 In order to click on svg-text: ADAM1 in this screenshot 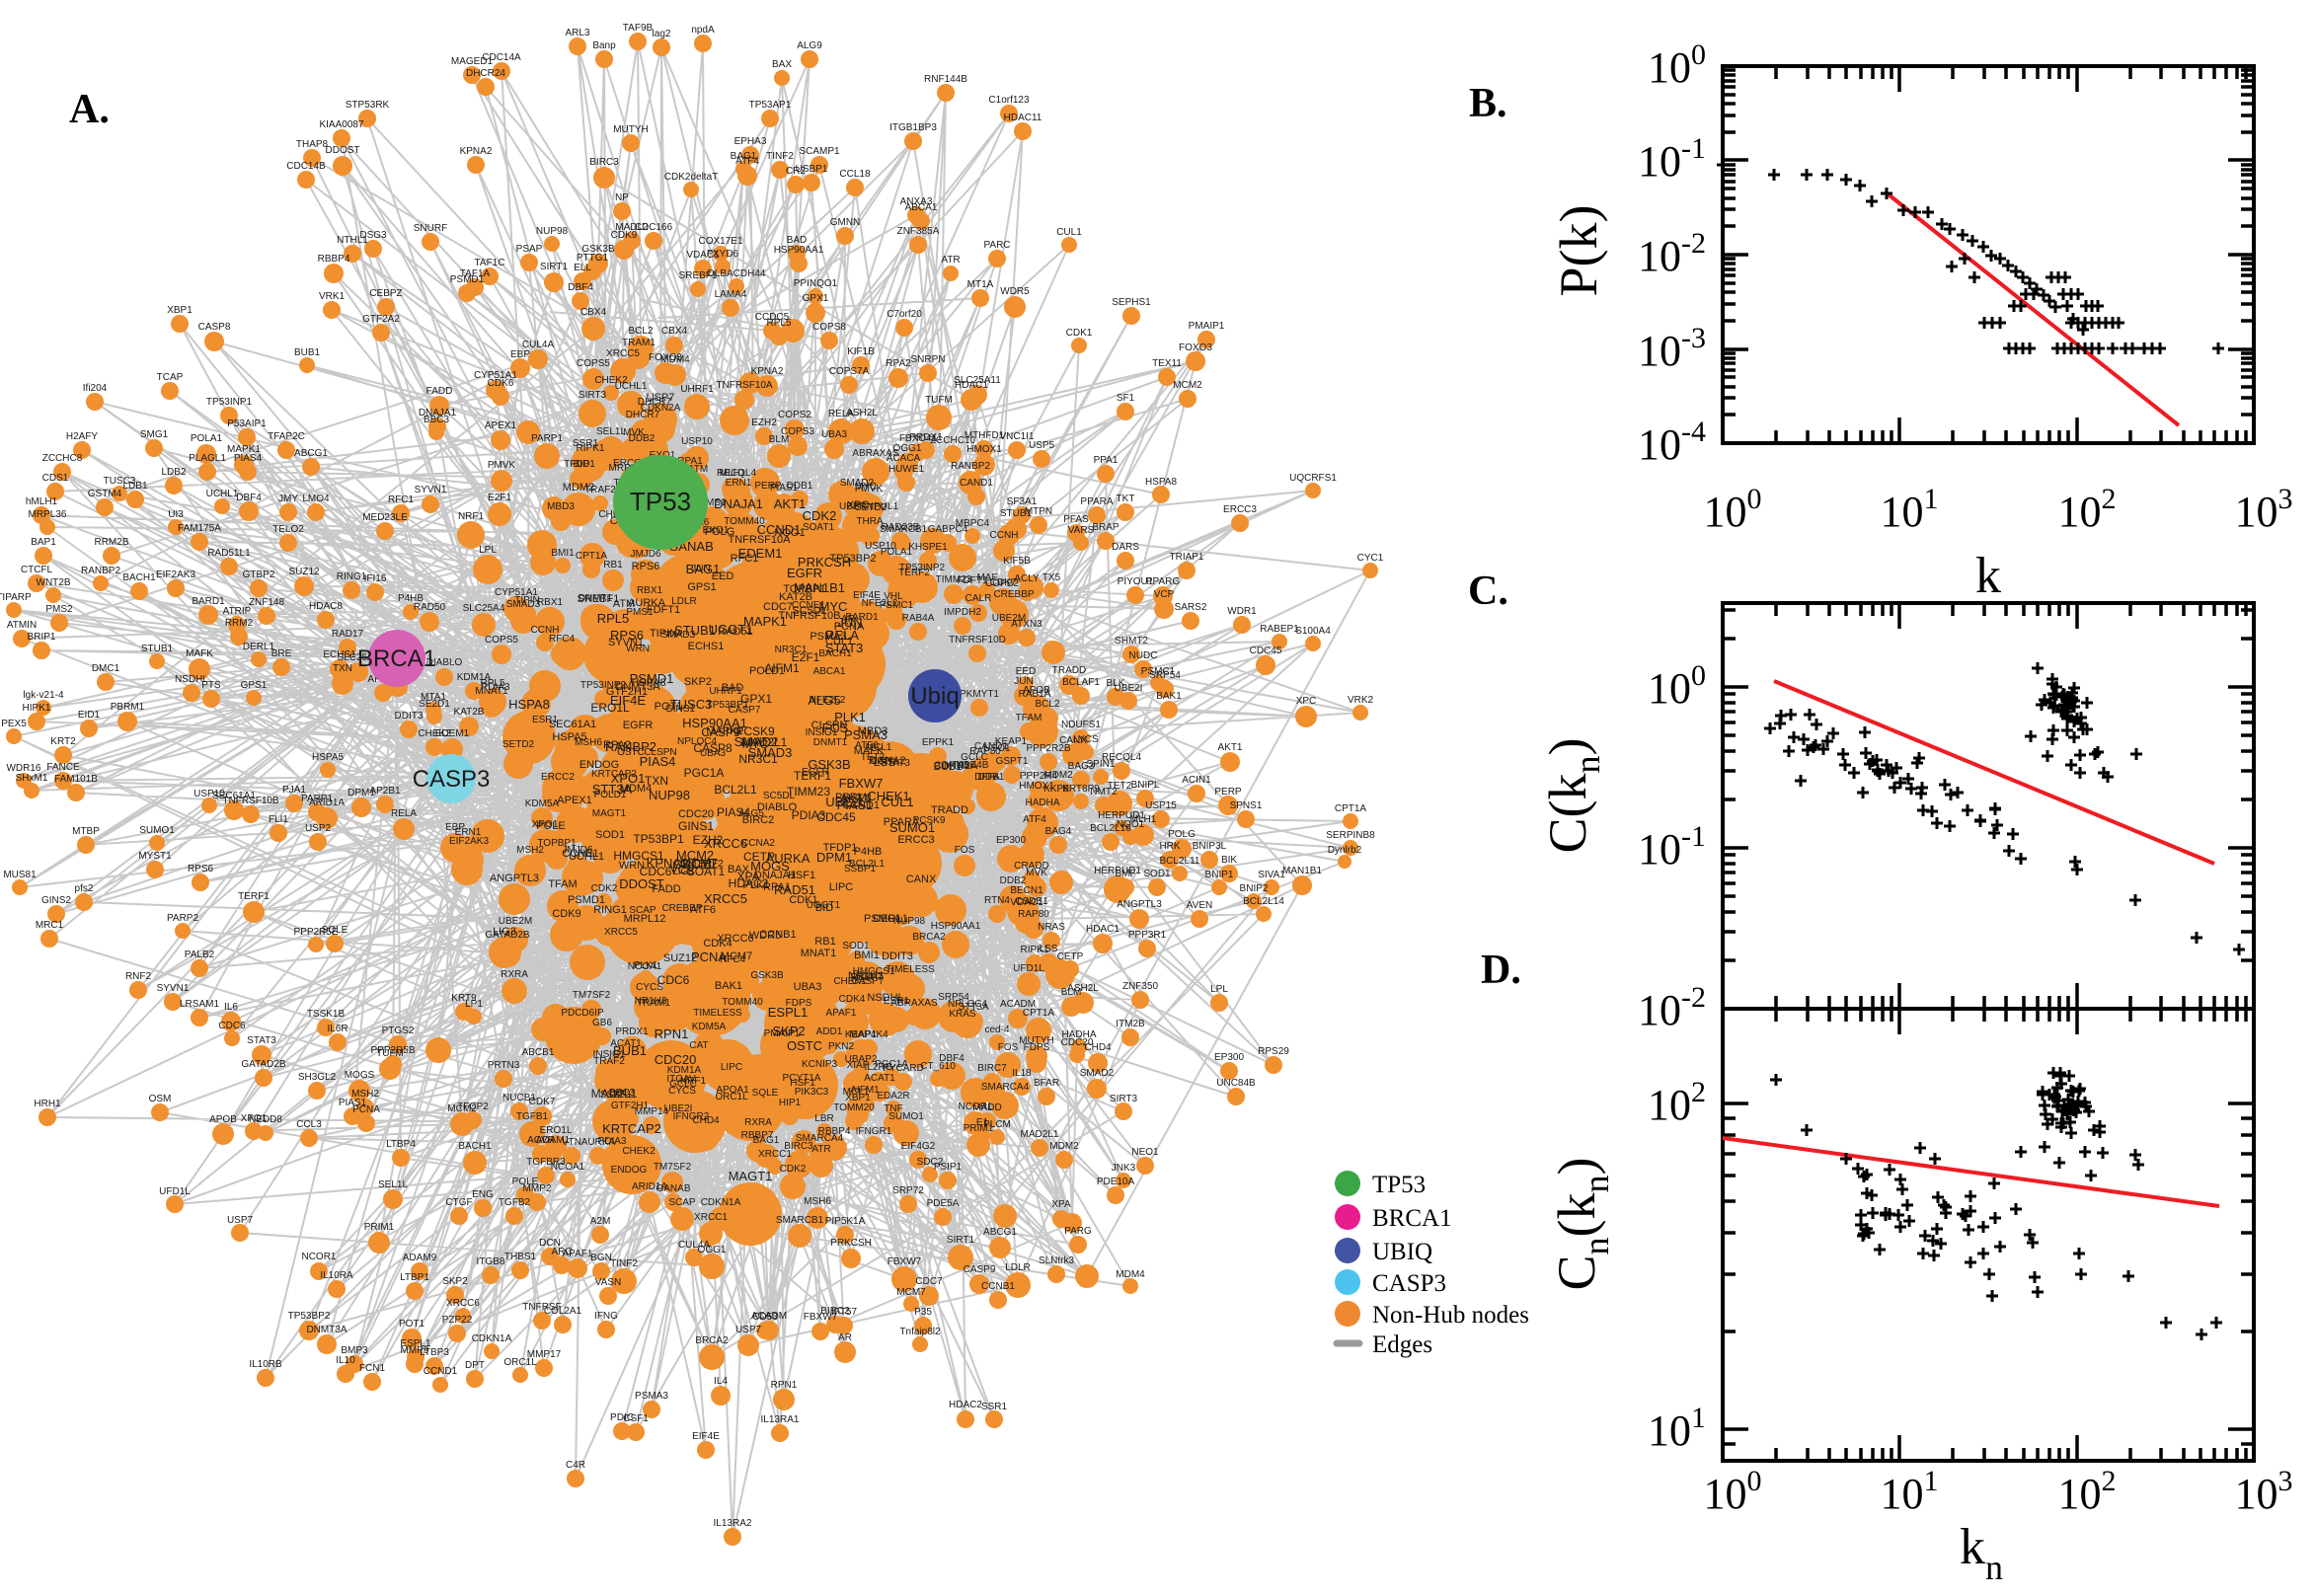, I will do `click(553, 1140)`.